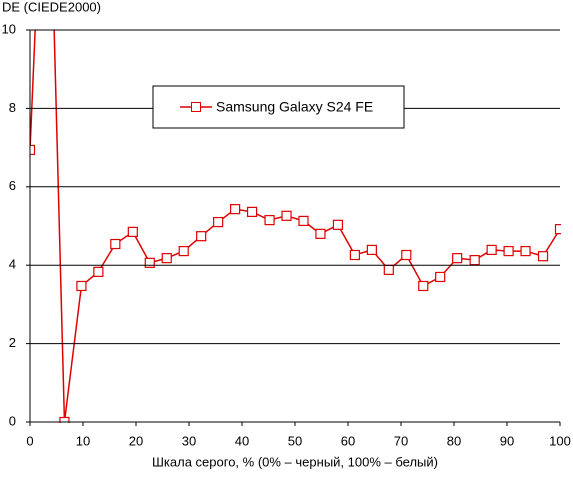 The height and width of the screenshot is (477, 573). Describe the element at coordinates (507, 440) in the screenshot. I see `x-tick-label: 90` at that location.